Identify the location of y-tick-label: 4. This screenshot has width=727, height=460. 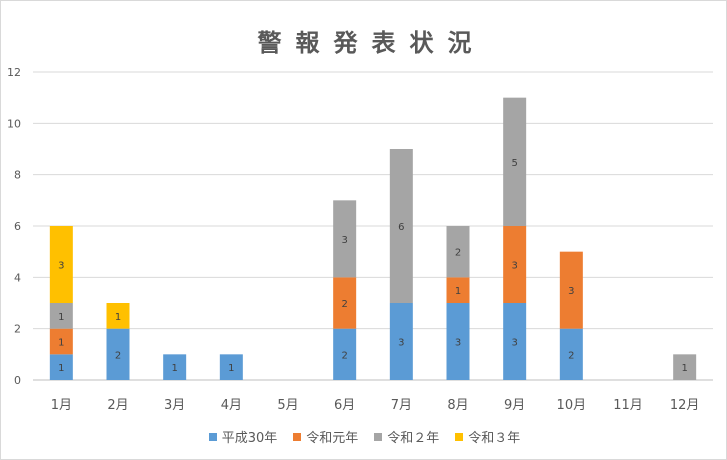
(17, 277).